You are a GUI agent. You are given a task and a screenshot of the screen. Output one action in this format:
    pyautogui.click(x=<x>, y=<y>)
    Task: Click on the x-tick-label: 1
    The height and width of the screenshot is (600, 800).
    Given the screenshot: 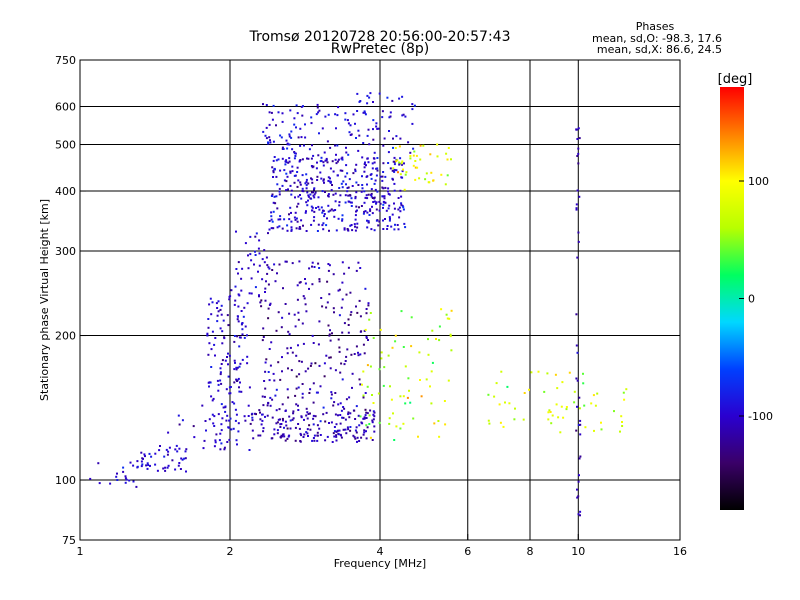 What is the action you would take?
    pyautogui.click(x=80, y=551)
    